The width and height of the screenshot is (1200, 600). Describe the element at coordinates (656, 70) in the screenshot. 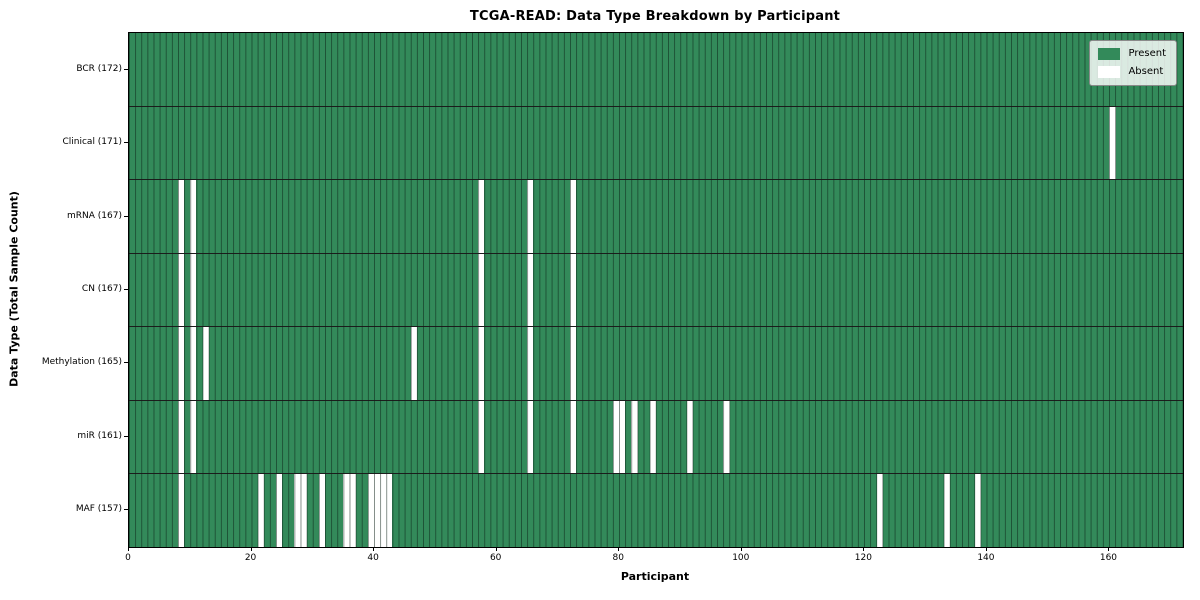

I see `heatmap-row-bcr` at that location.